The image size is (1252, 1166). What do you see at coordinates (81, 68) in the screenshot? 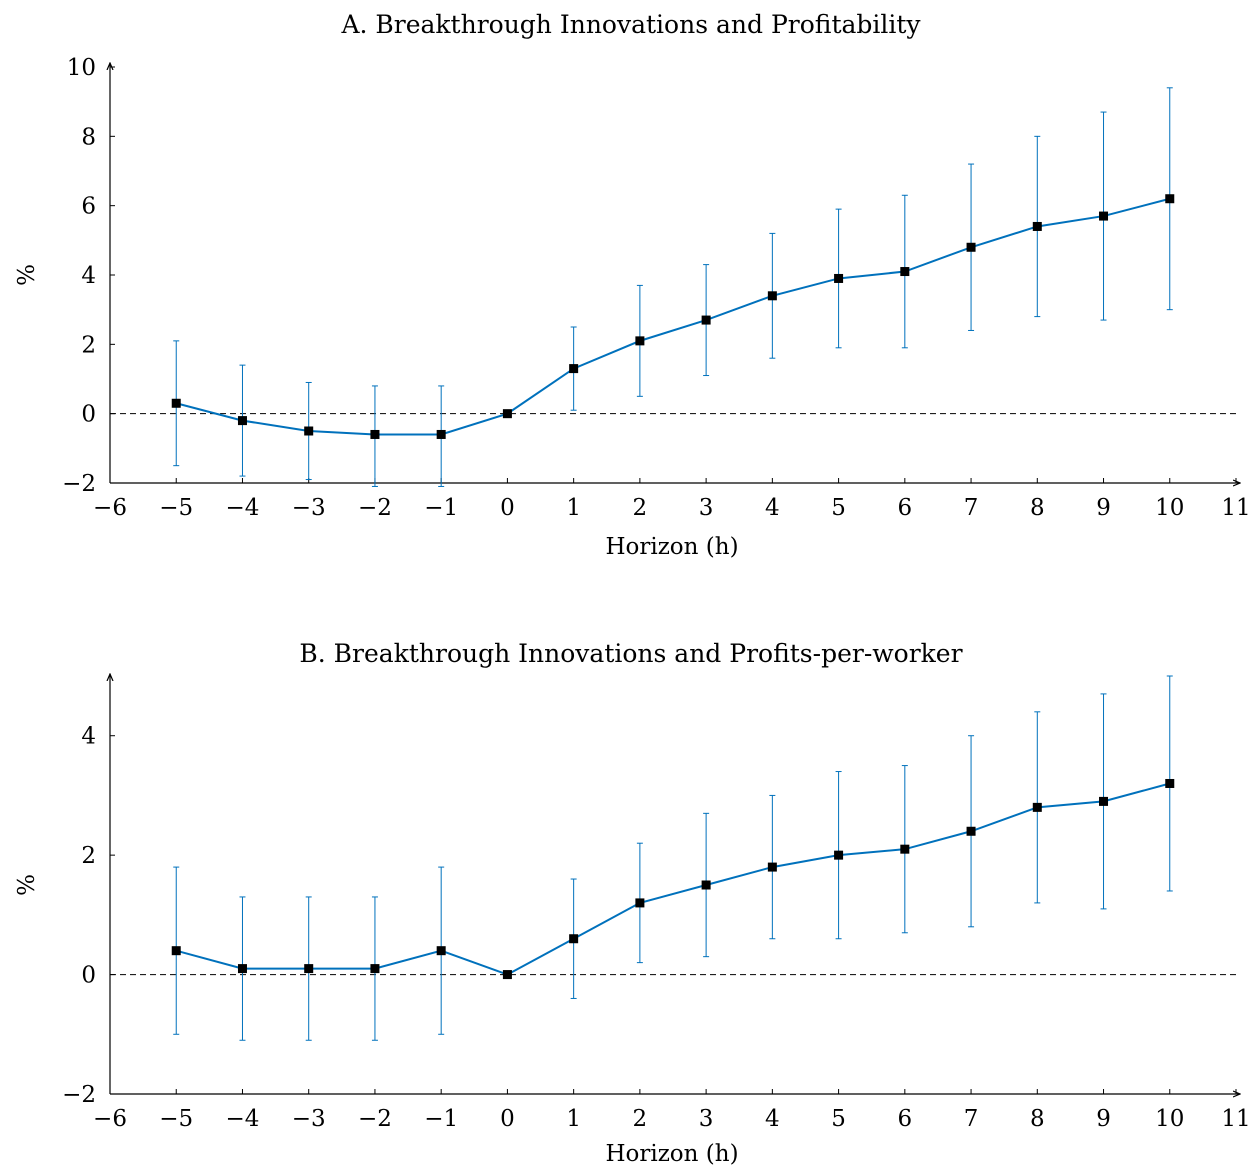
I see `y-tick-label: 10` at bounding box center [81, 68].